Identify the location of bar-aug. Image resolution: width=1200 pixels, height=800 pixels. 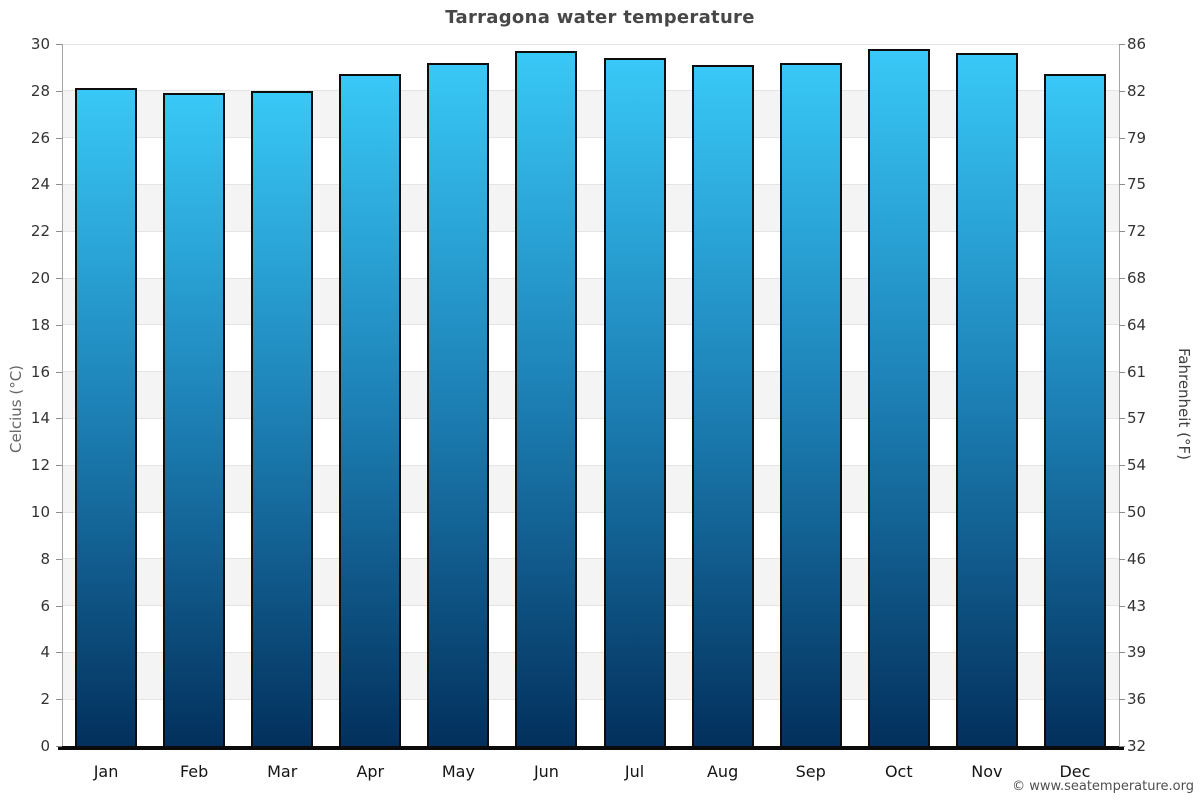
(722, 405).